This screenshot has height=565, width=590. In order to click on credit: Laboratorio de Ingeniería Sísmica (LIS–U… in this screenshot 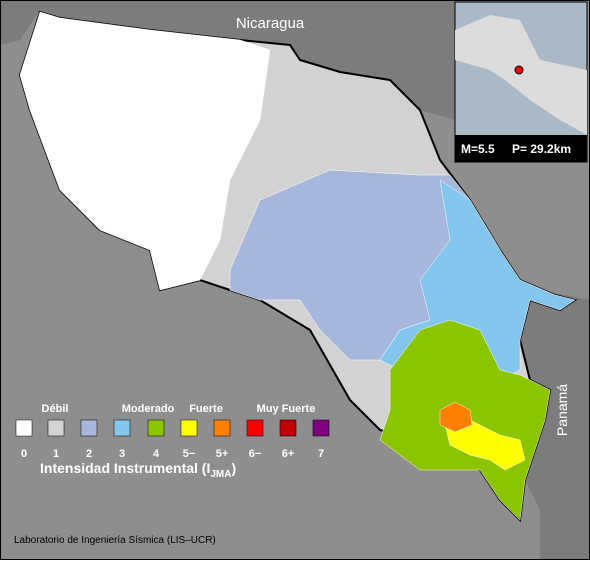, I will do `click(115, 540)`.